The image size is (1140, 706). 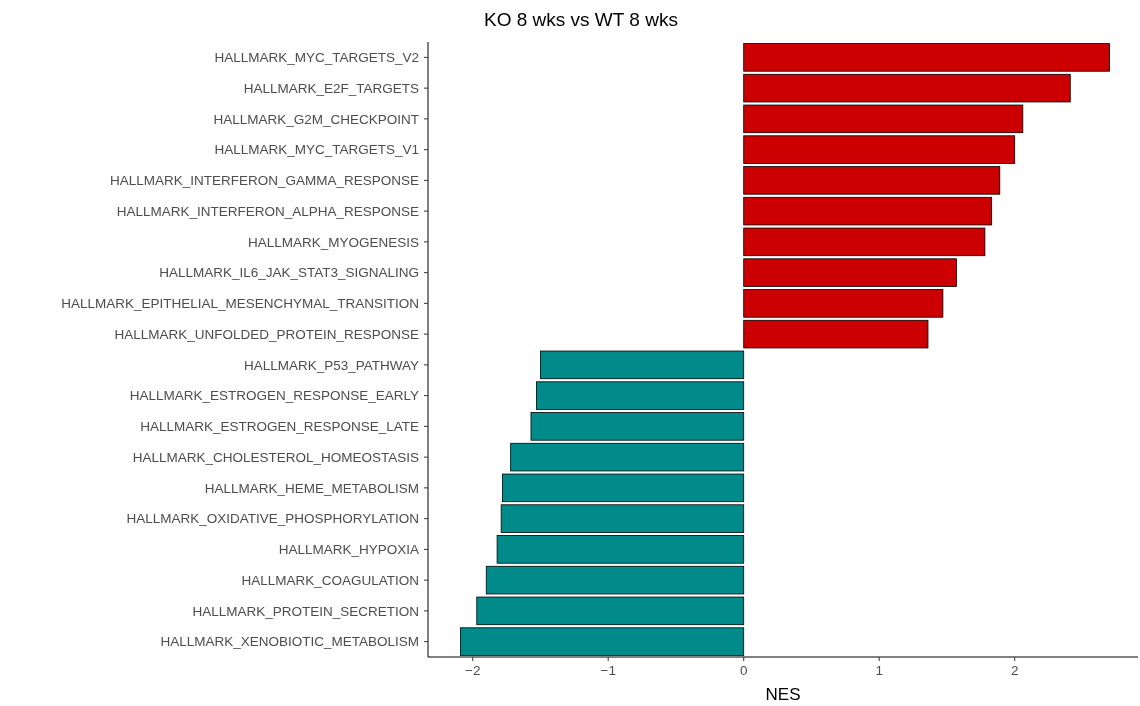 What do you see at coordinates (348, 550) in the screenshot?
I see `y-tick-label: HALLMARK_HYPOXIA` at bounding box center [348, 550].